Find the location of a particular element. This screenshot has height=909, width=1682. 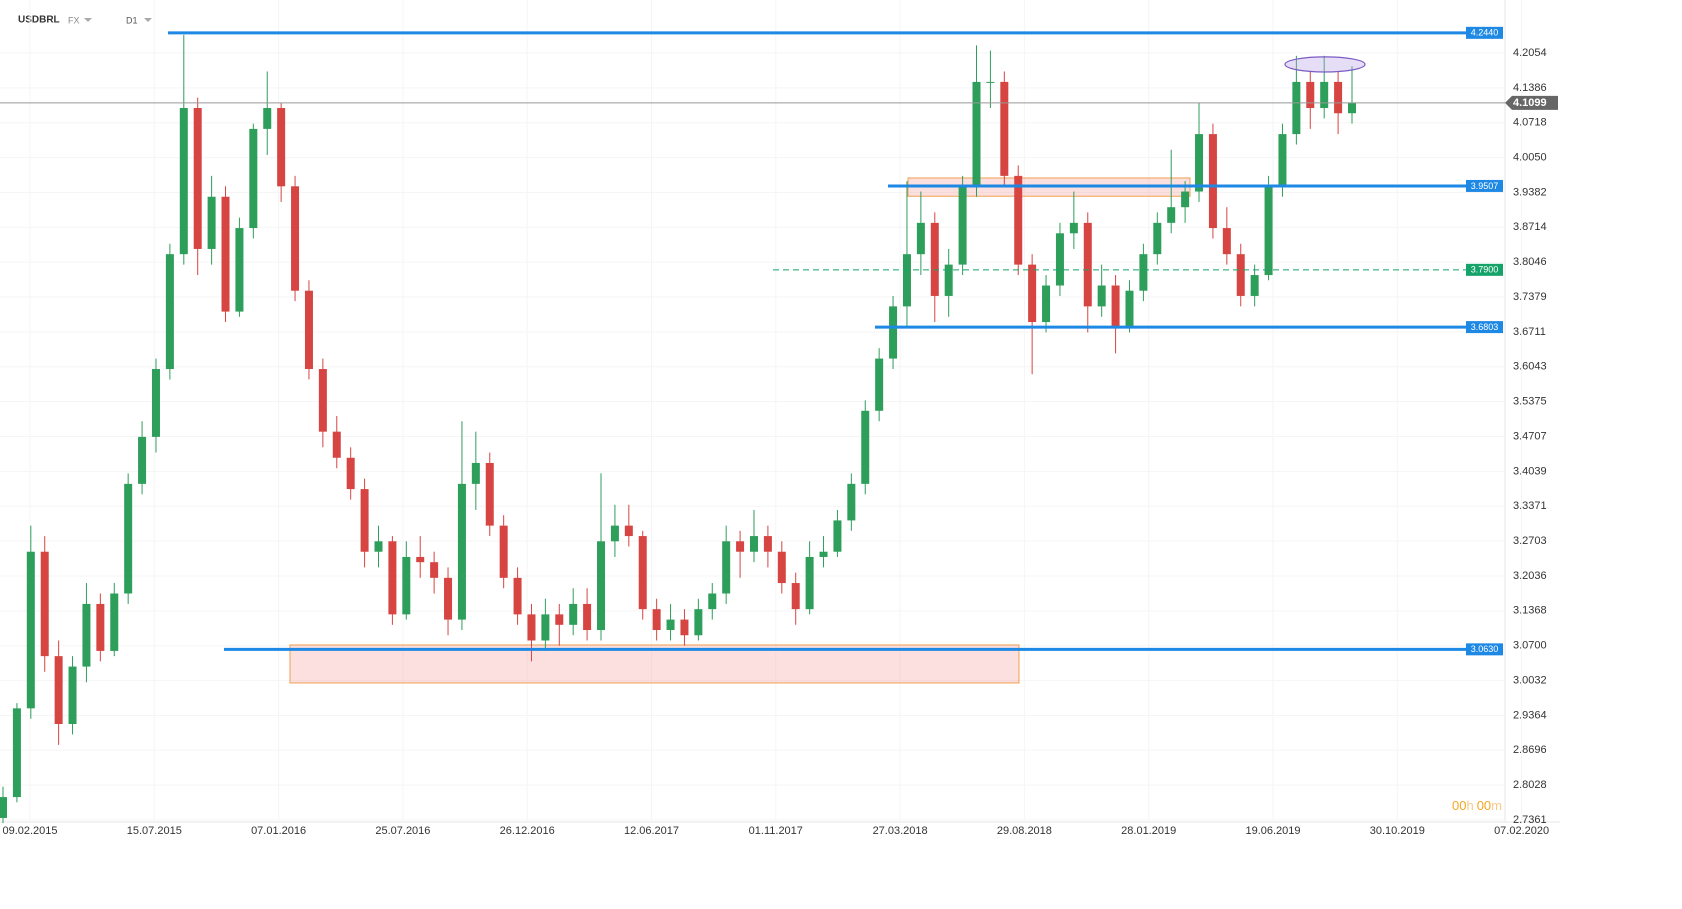

interval: D1 is located at coordinates (132, 20).